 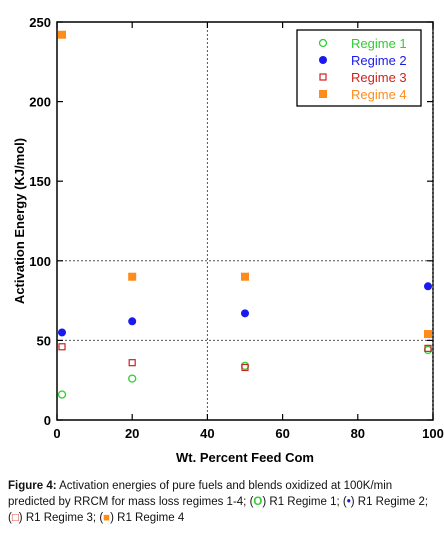 I want to click on x-axis-label: Wt. Percent Feed Com, so click(x=245, y=457).